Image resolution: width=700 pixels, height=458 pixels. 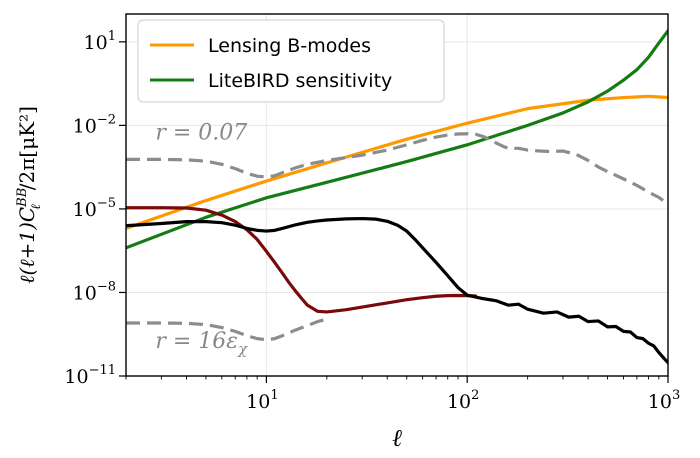 What do you see at coordinates (201, 133) in the screenshot?
I see `annotation-0: r = 0.07` at bounding box center [201, 133].